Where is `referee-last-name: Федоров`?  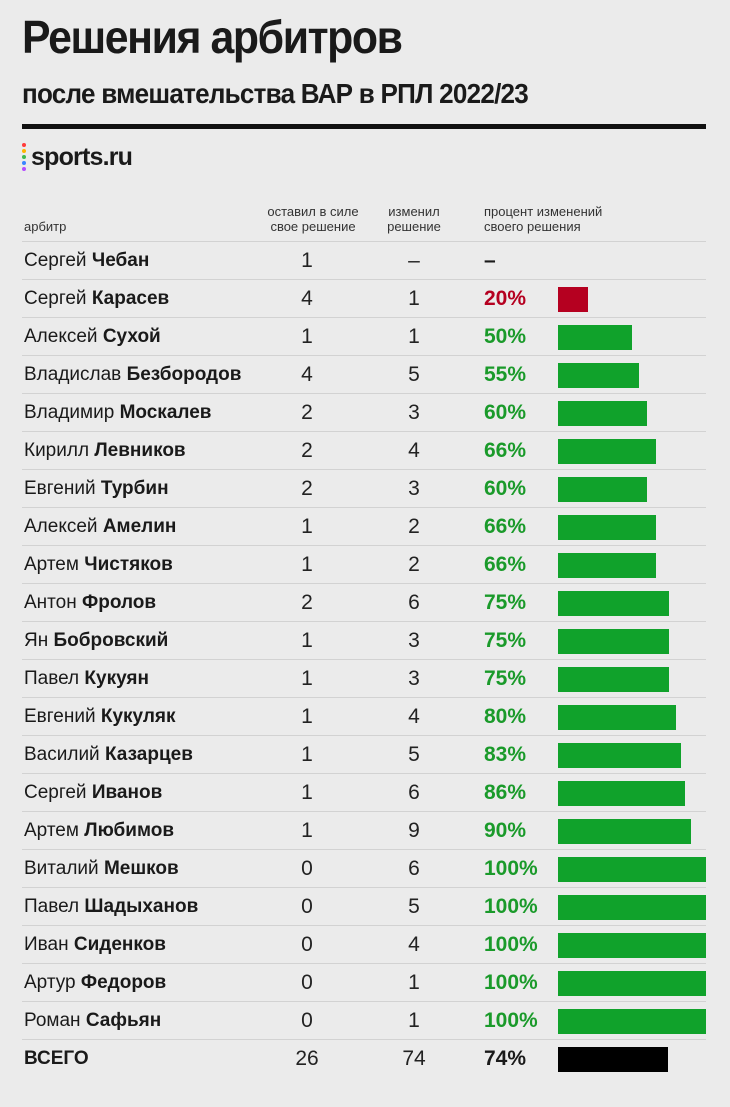
referee-last-name: Федоров is located at coordinates (123, 982).